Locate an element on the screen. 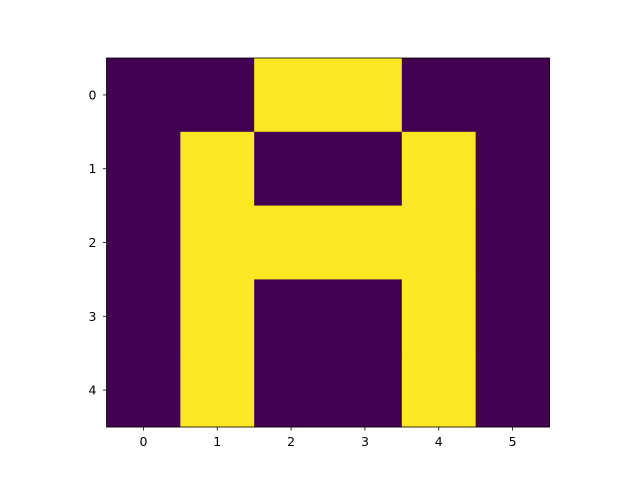 This screenshot has height=480, width=640. heatmap-cell-r4-c4 is located at coordinates (439, 390).